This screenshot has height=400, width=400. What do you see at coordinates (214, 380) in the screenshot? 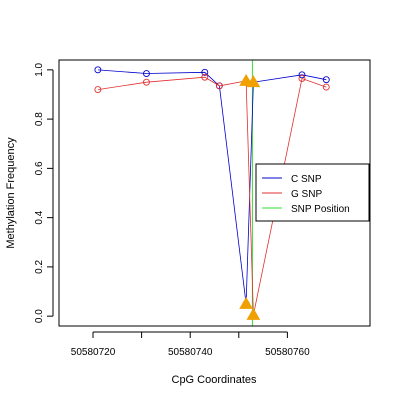
I see `x-axis-label: CpG Coordinates` at bounding box center [214, 380].